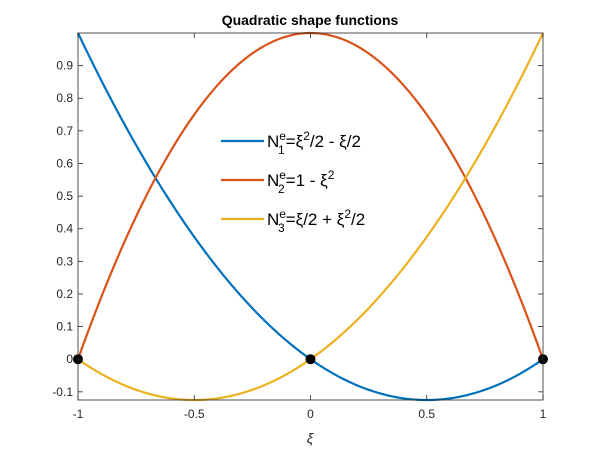  Describe the element at coordinates (64, 229) in the screenshot. I see `y-tick-label: 0.4` at that location.